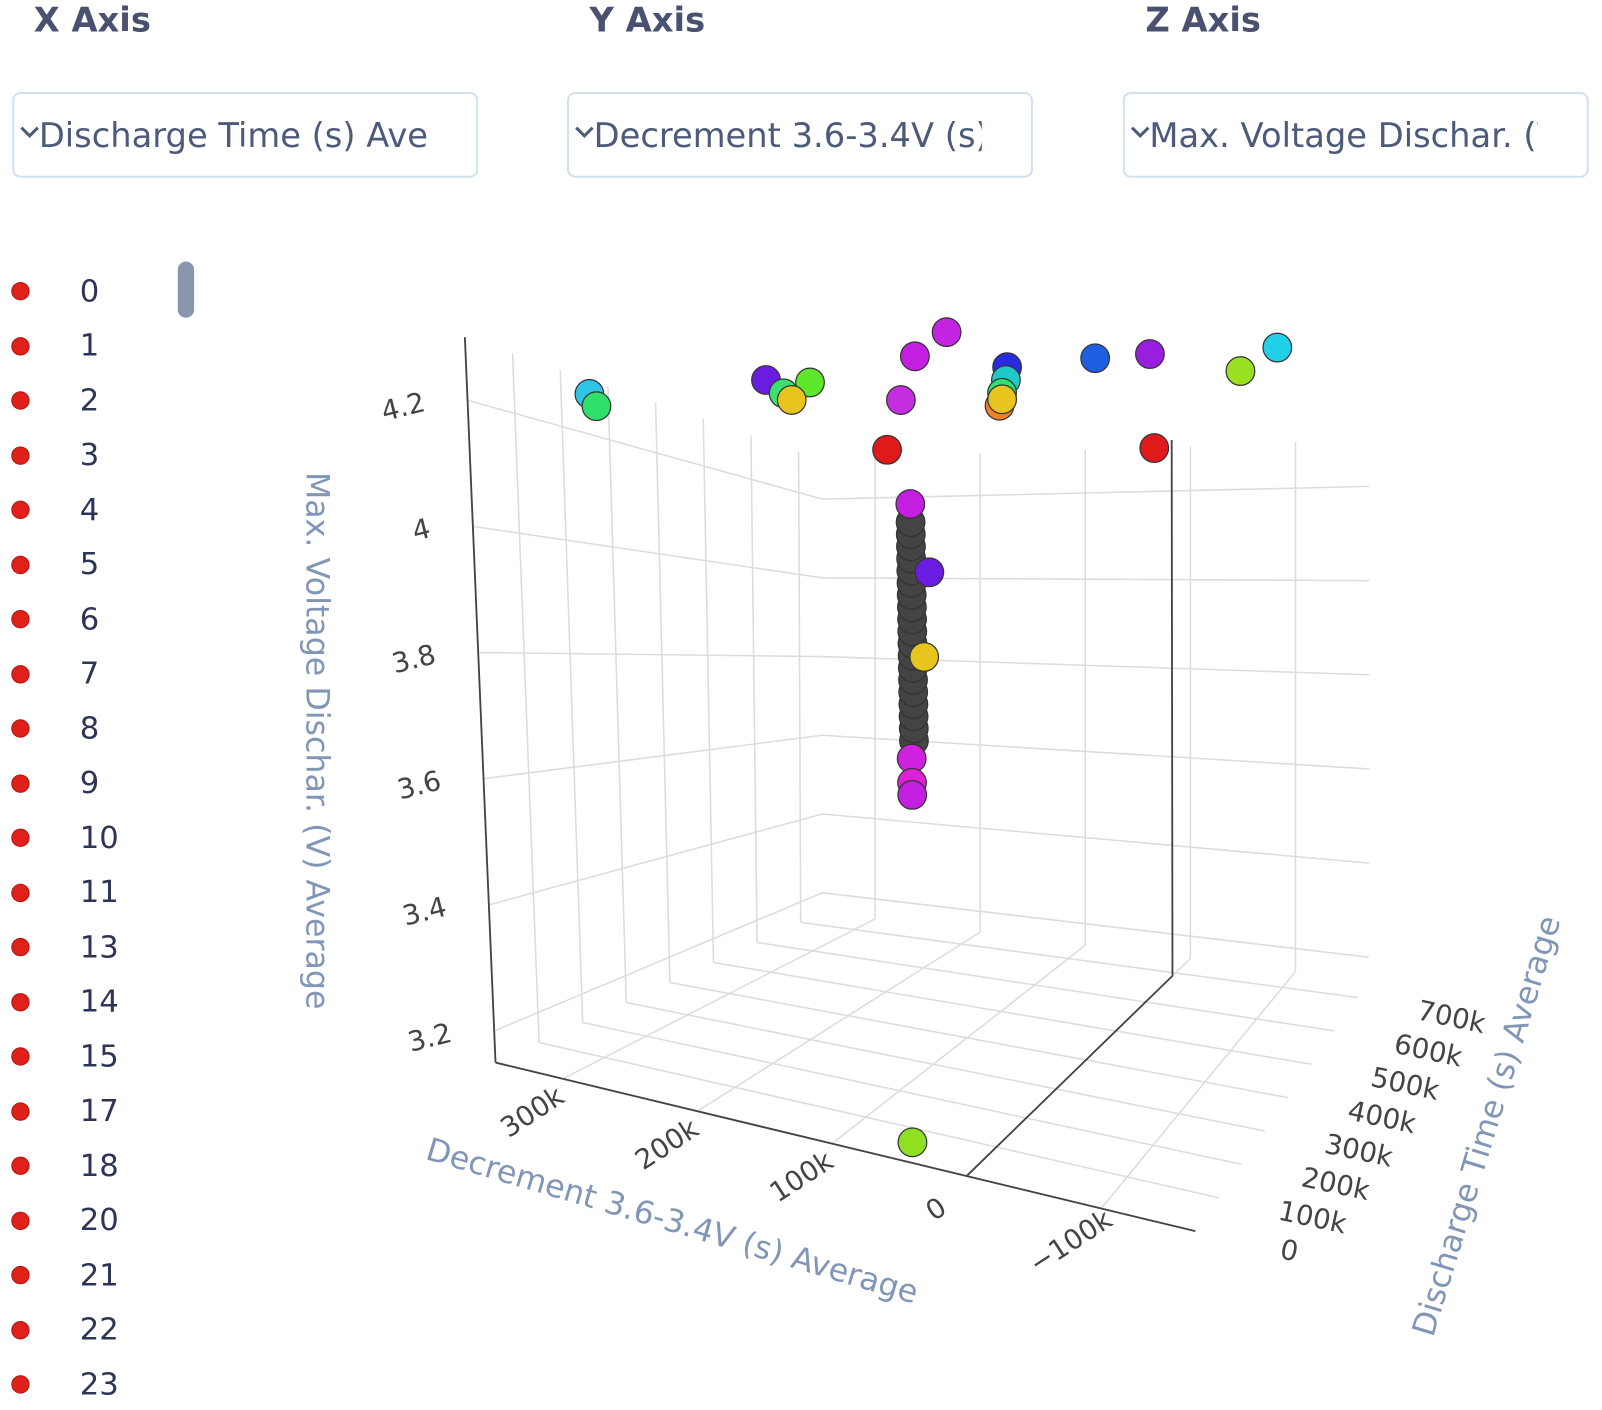 This screenshot has width=1602, height=1410. What do you see at coordinates (92, 20) in the screenshot?
I see `x-axis-label: X Axis` at bounding box center [92, 20].